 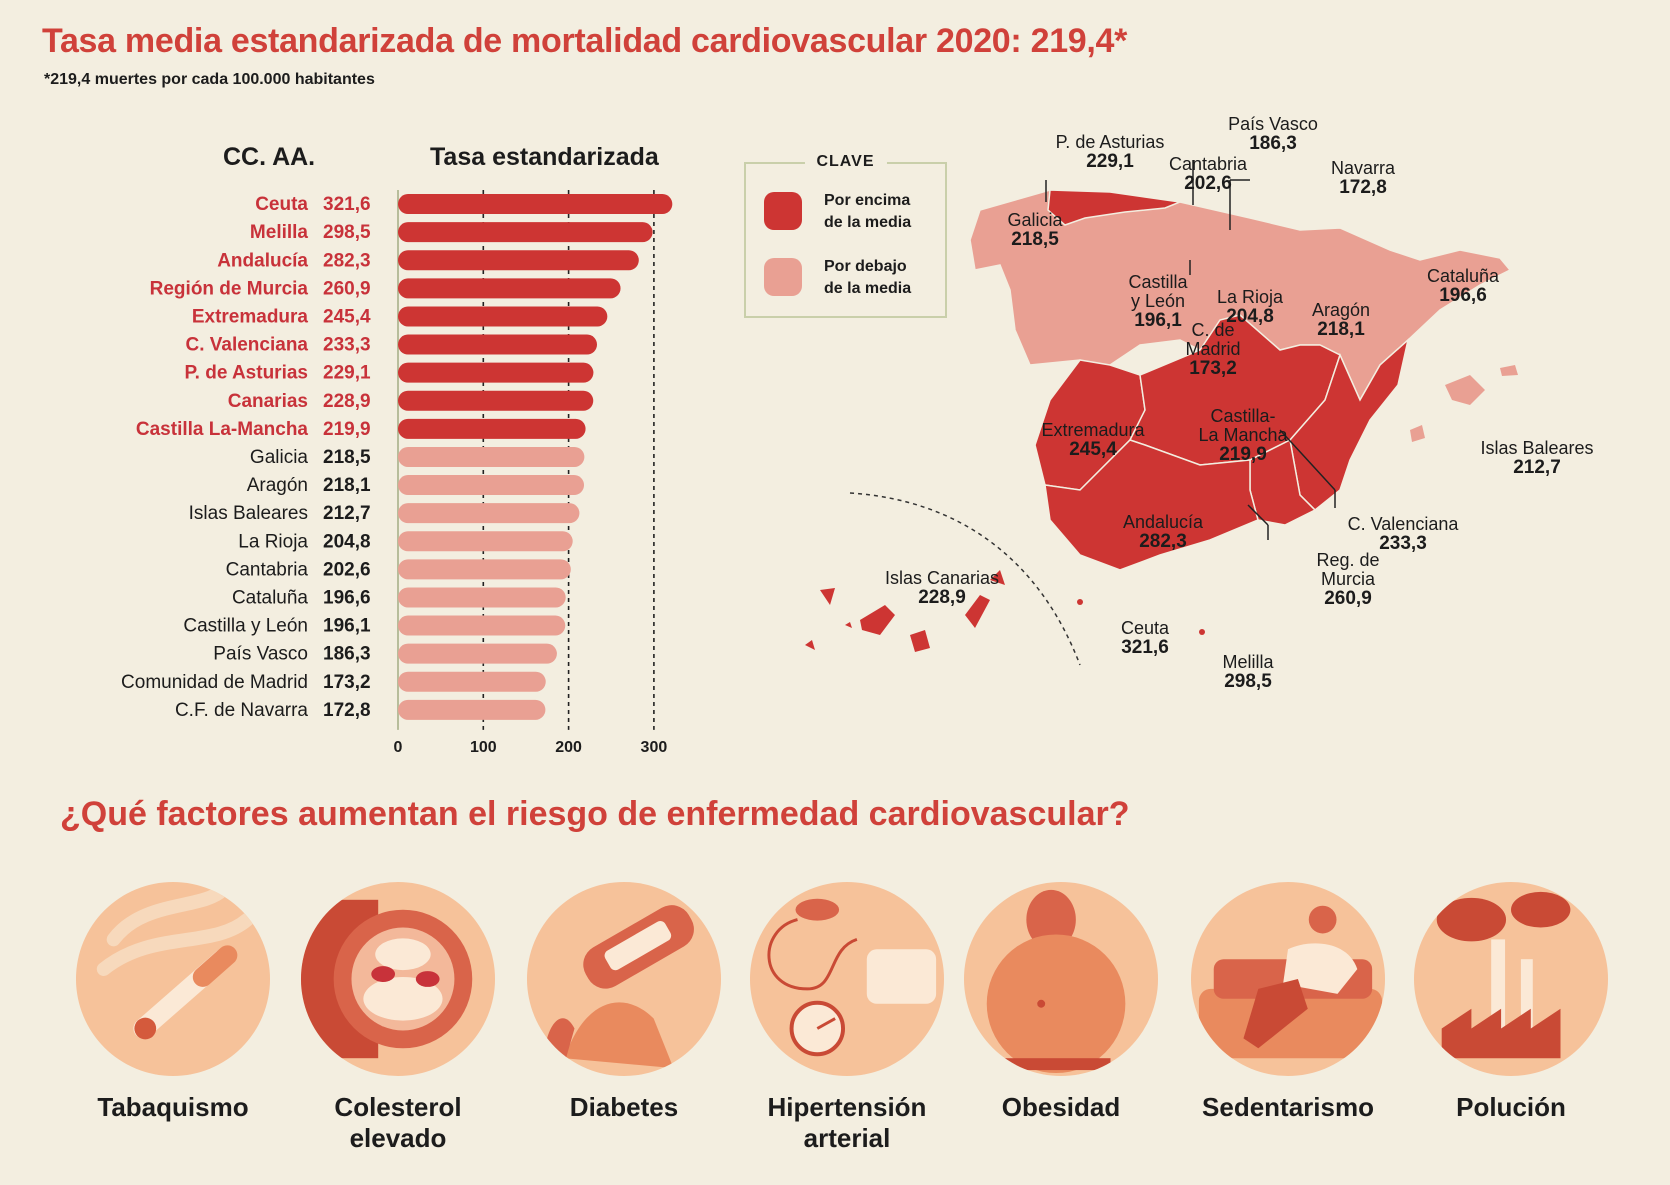 What do you see at coordinates (347, 204) in the screenshot?
I see `value-label: 321,6` at bounding box center [347, 204].